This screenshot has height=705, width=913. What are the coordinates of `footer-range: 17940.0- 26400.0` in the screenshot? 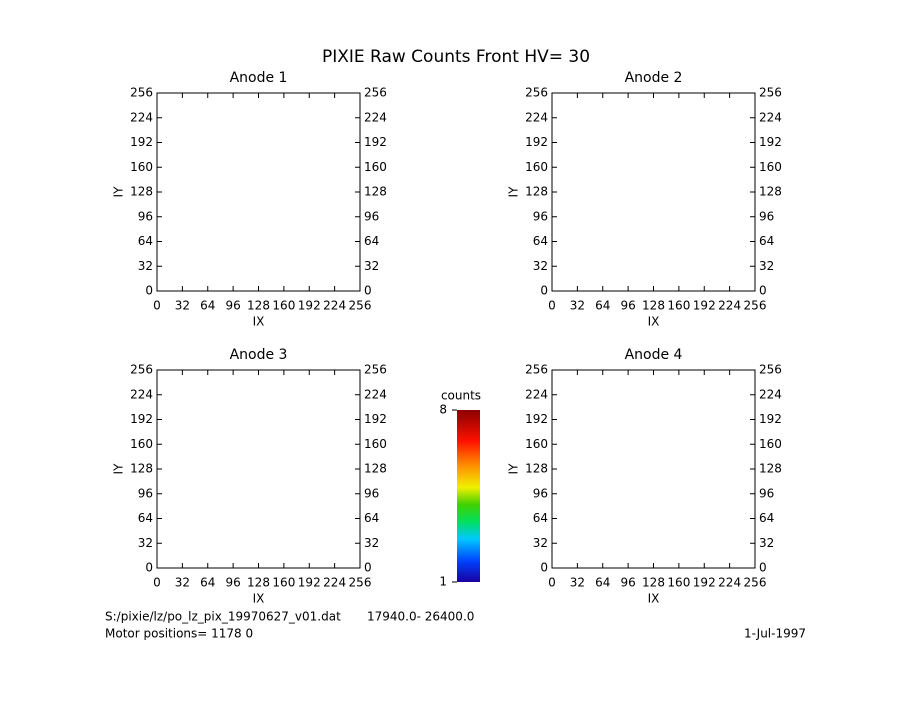 It's located at (420, 617).